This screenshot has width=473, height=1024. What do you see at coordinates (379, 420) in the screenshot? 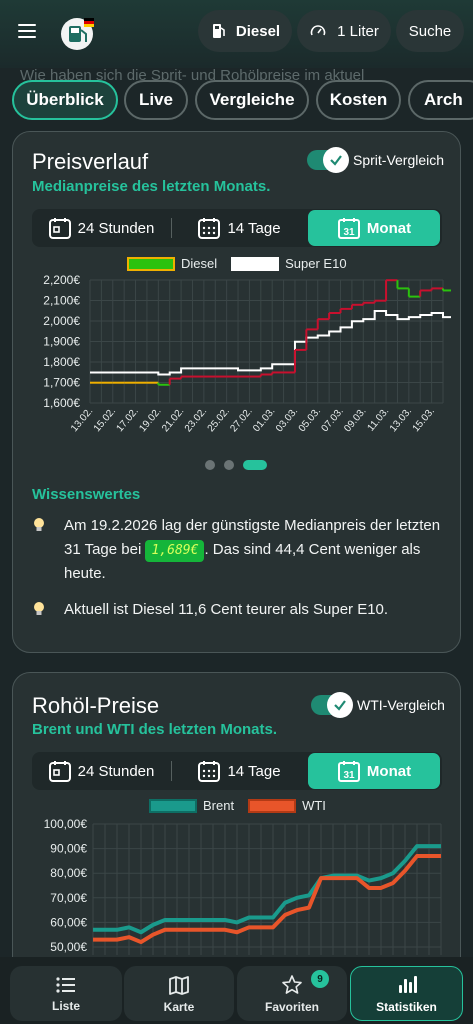
I see `x-tick-label: 11.03.` at bounding box center [379, 420].